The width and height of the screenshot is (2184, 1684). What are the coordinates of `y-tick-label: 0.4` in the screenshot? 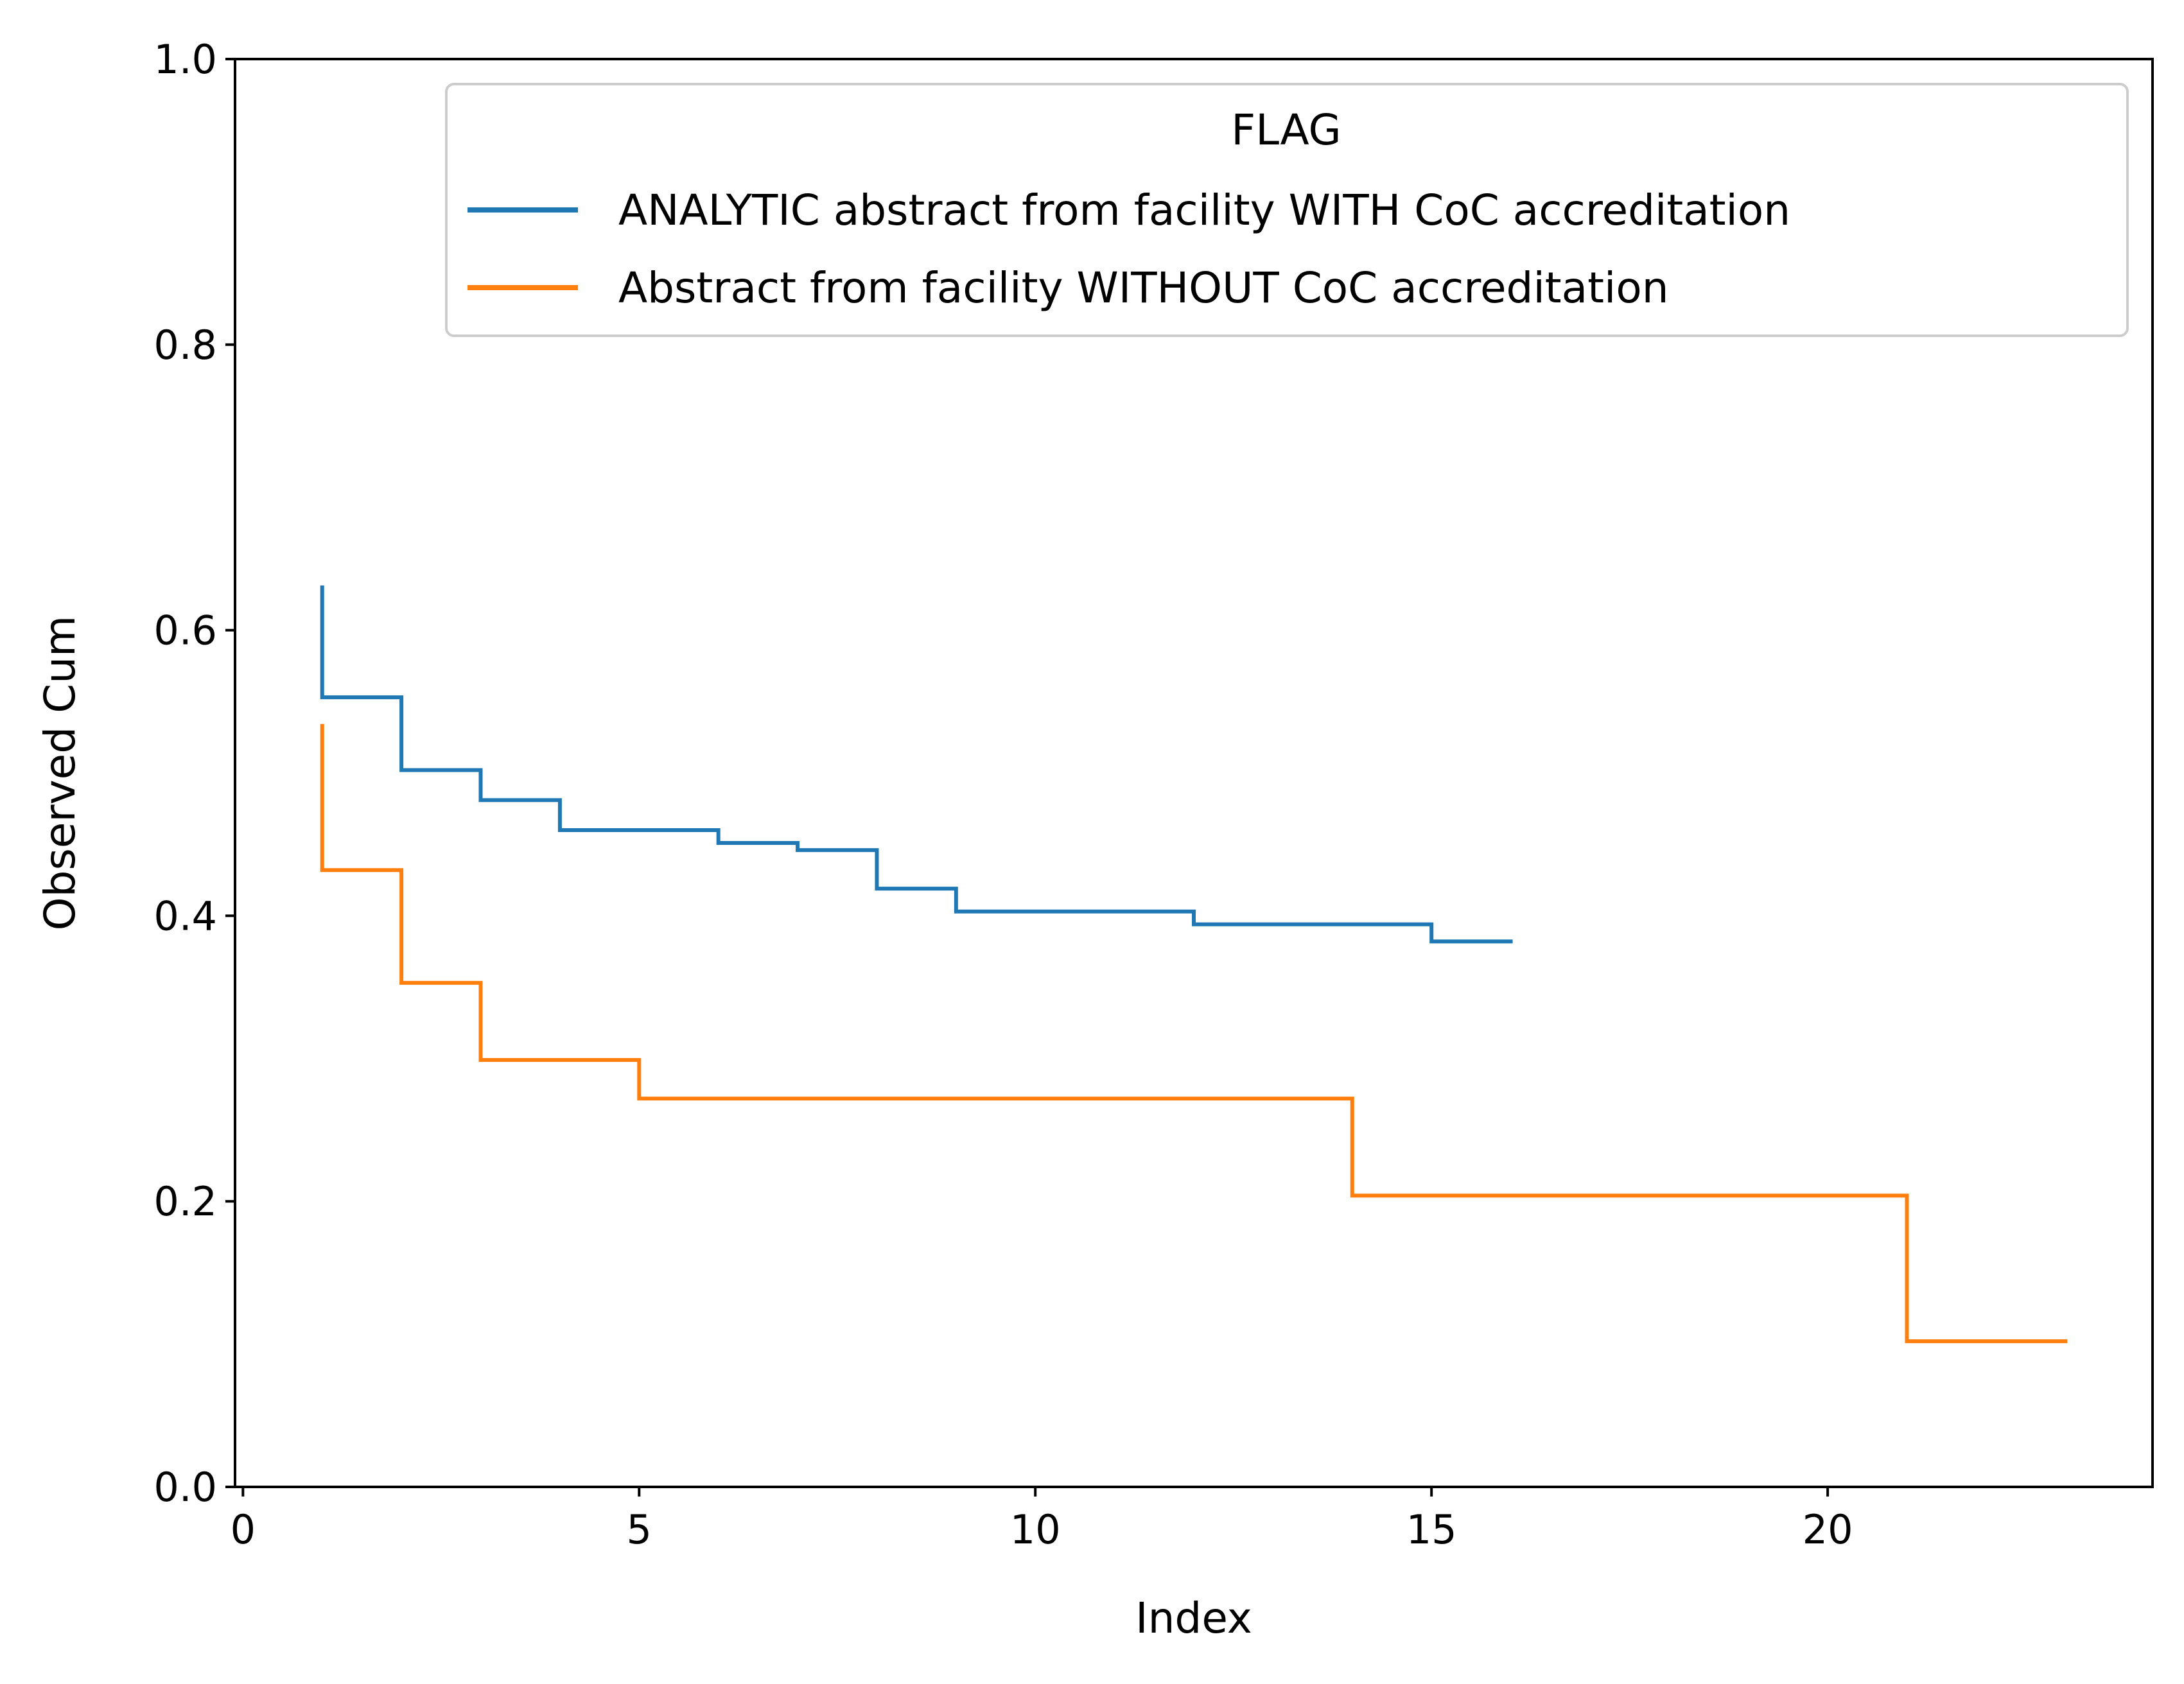 It's located at (185, 915).